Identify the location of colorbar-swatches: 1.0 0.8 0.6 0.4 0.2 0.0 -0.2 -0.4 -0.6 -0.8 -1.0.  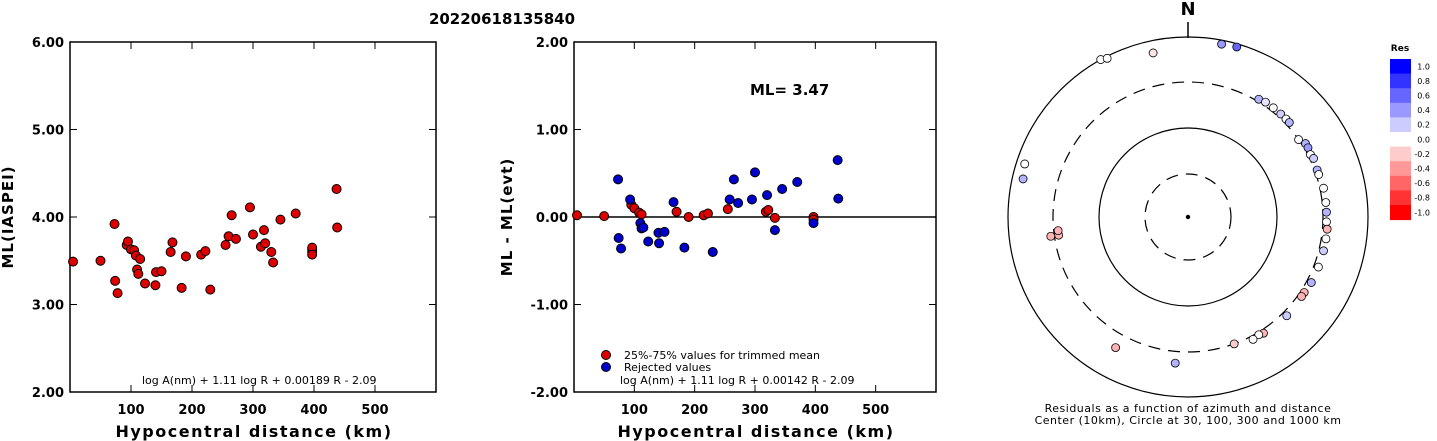
(1410, 140).